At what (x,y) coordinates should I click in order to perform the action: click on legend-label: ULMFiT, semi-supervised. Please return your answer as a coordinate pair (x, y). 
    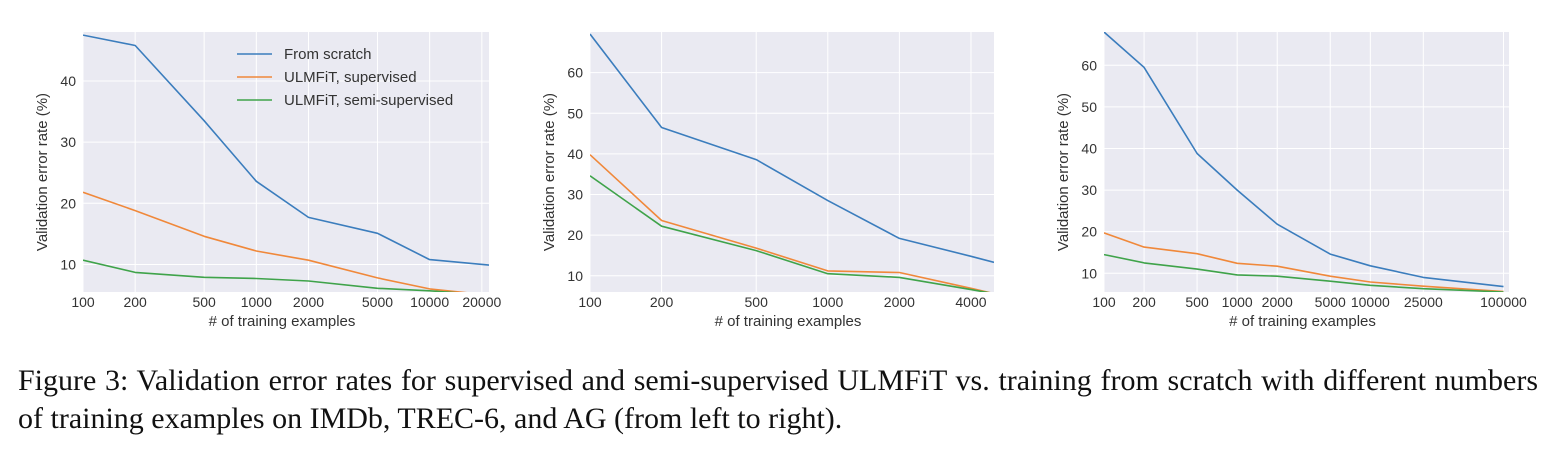
    Looking at the image, I should click on (368, 100).